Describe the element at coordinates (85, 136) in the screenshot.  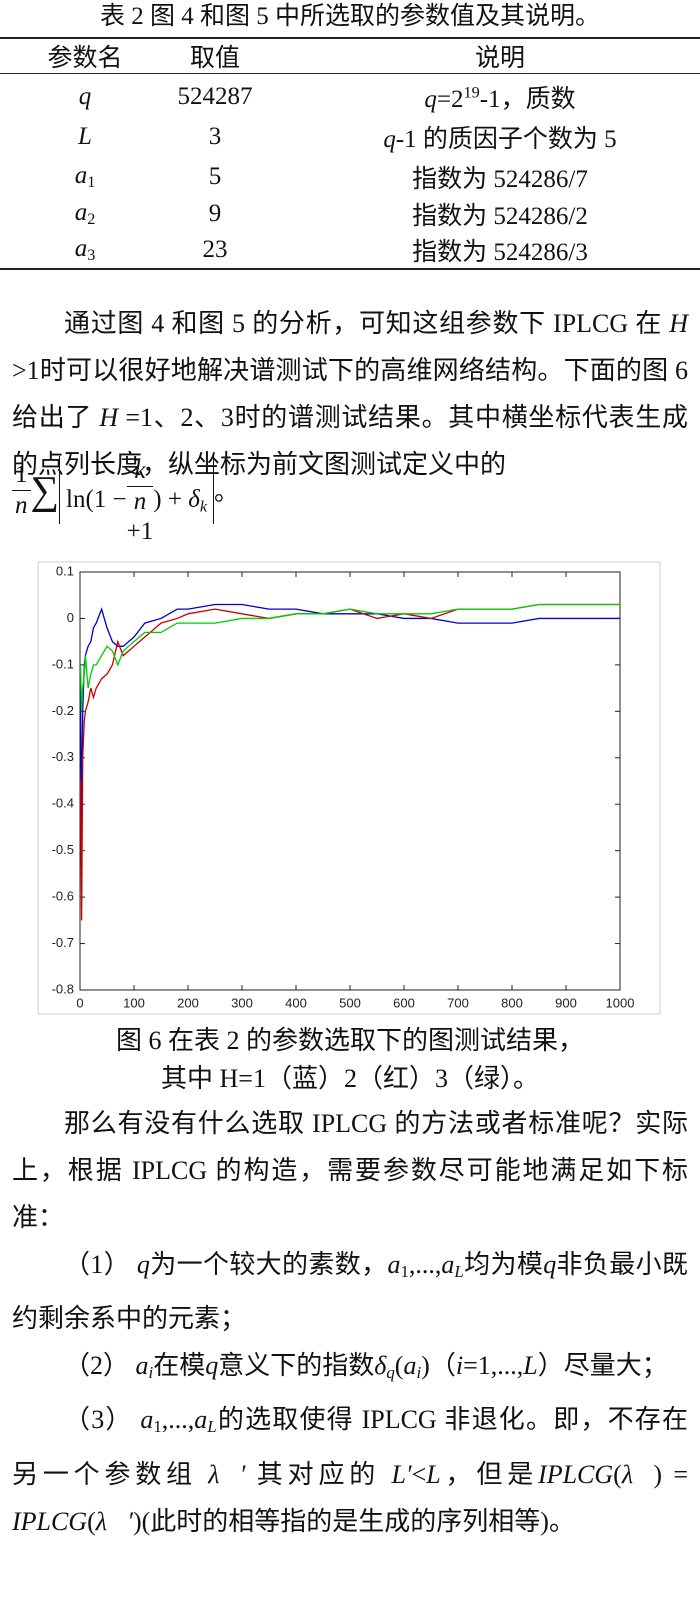
I see `param-name: L` at that location.